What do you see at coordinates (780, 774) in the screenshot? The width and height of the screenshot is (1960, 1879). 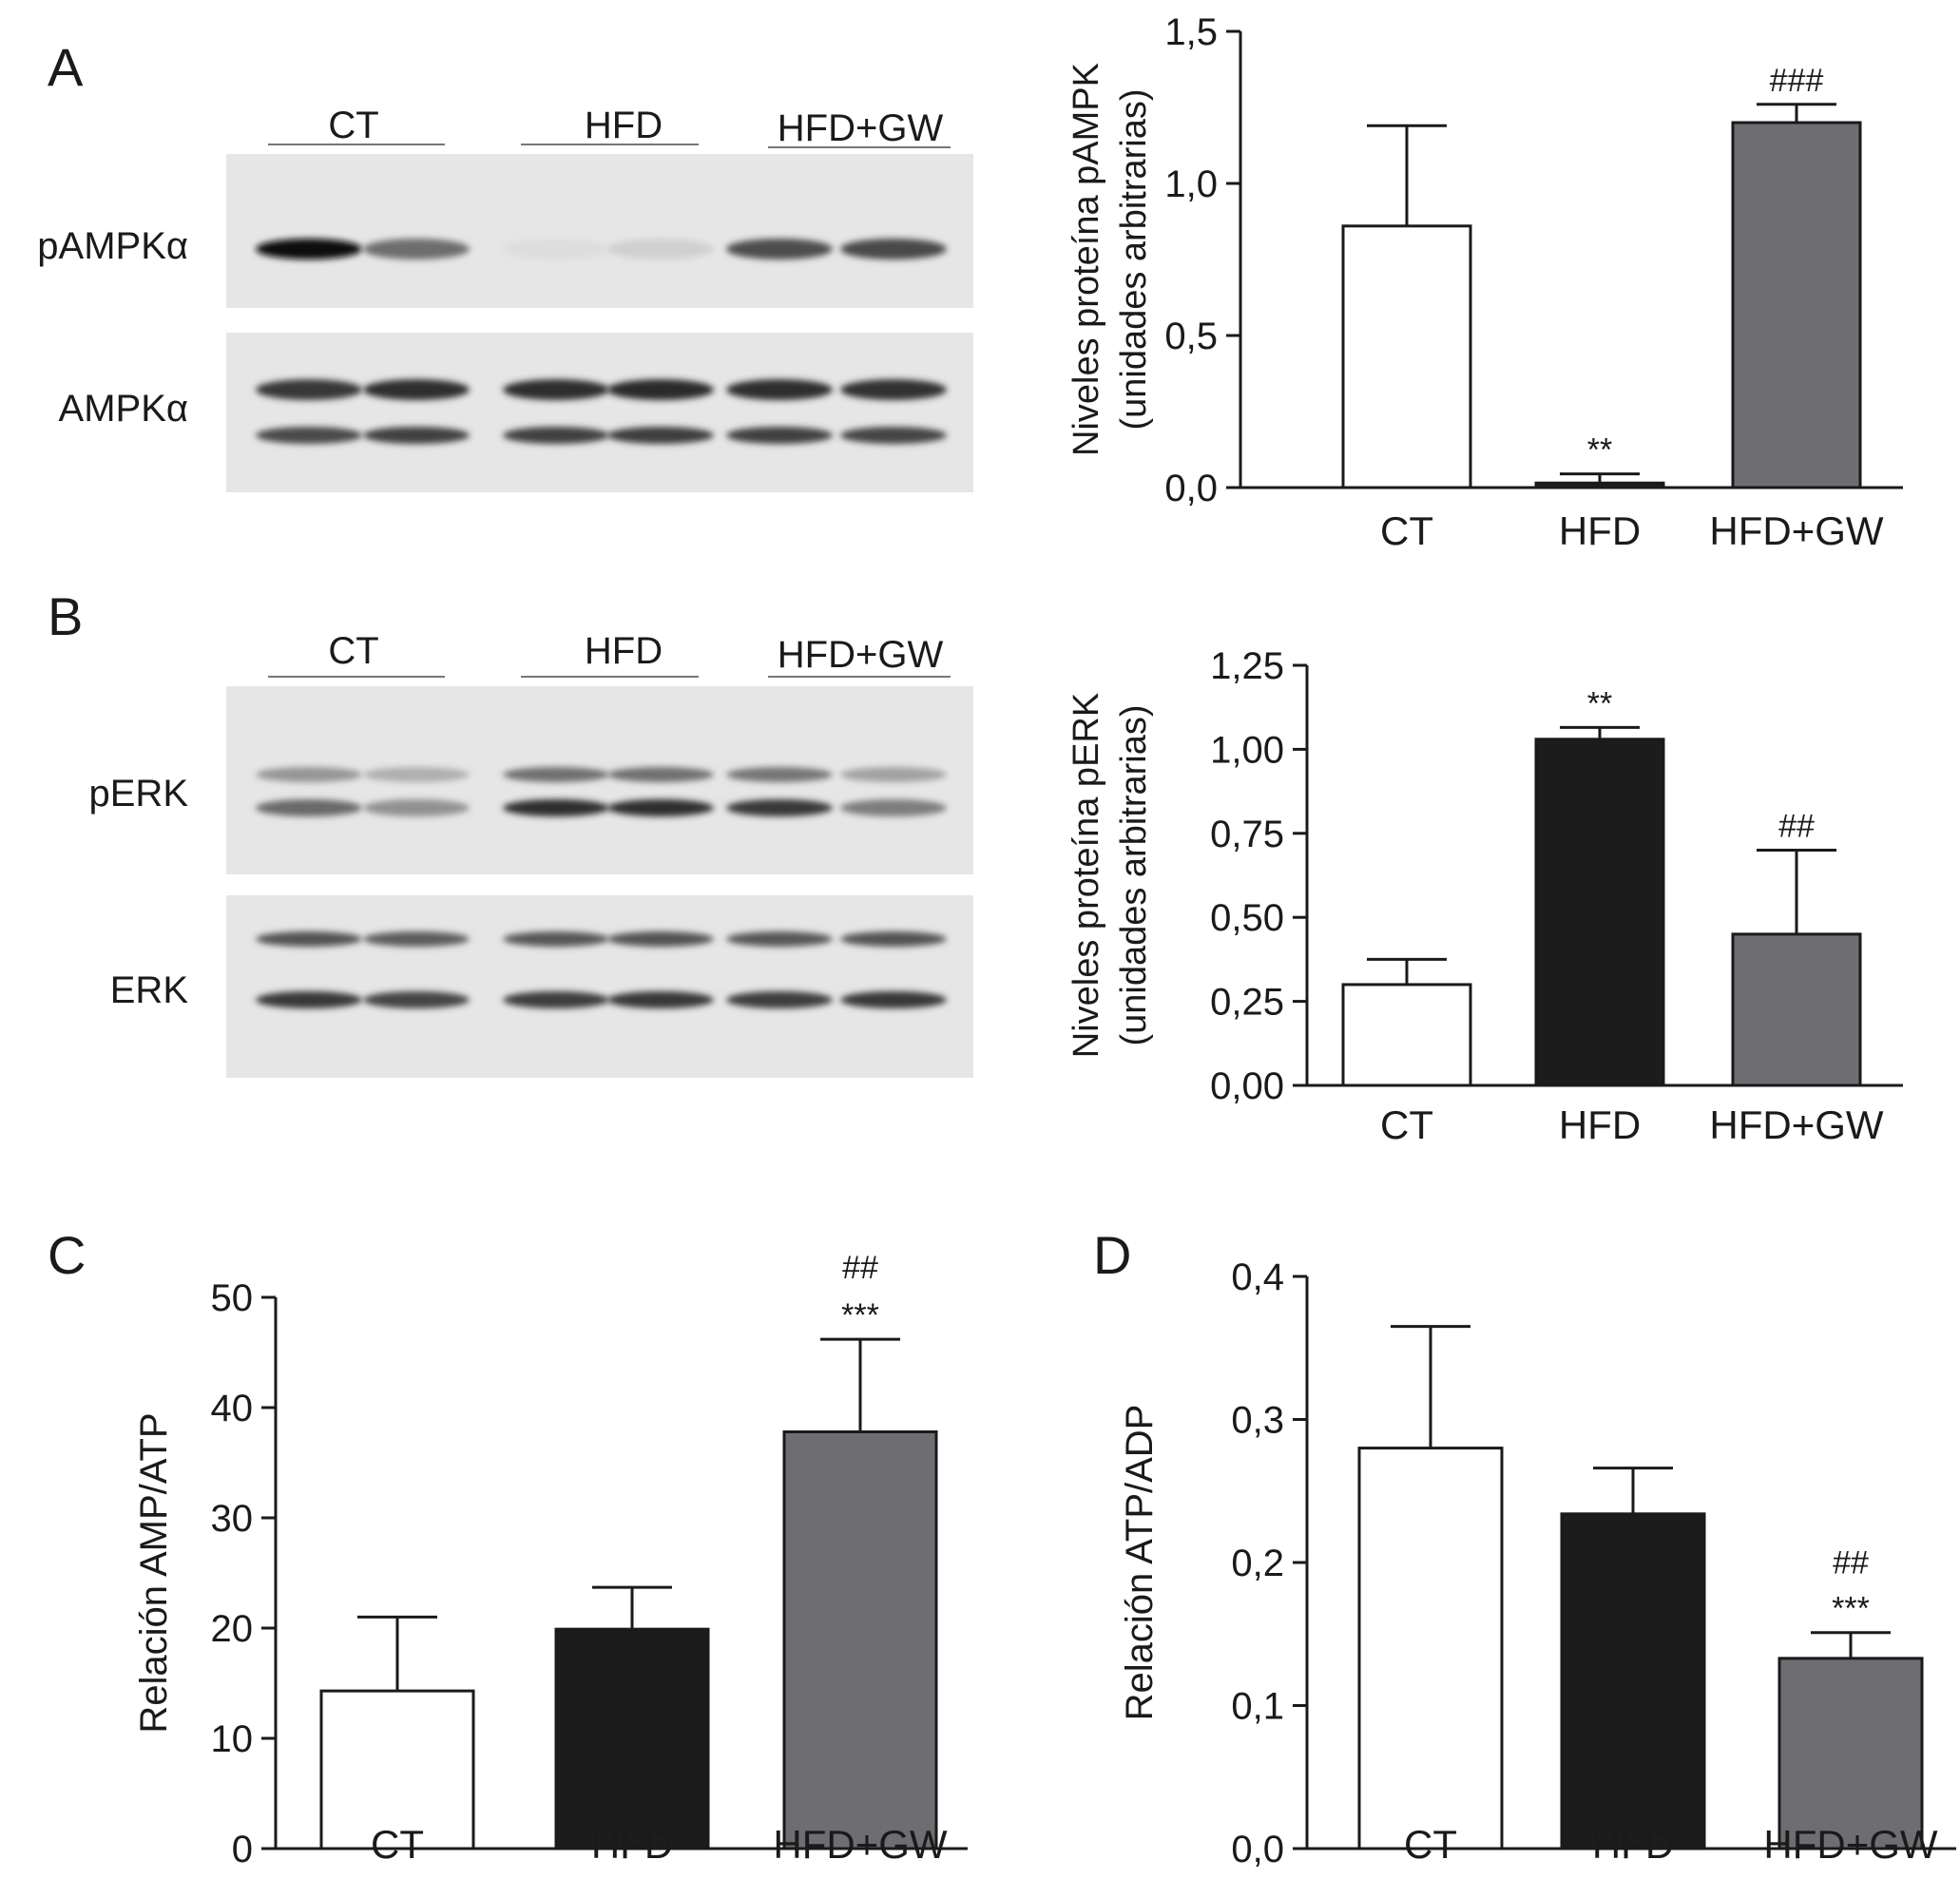 I see `blot-b-band-r0-l4-b0` at bounding box center [780, 774].